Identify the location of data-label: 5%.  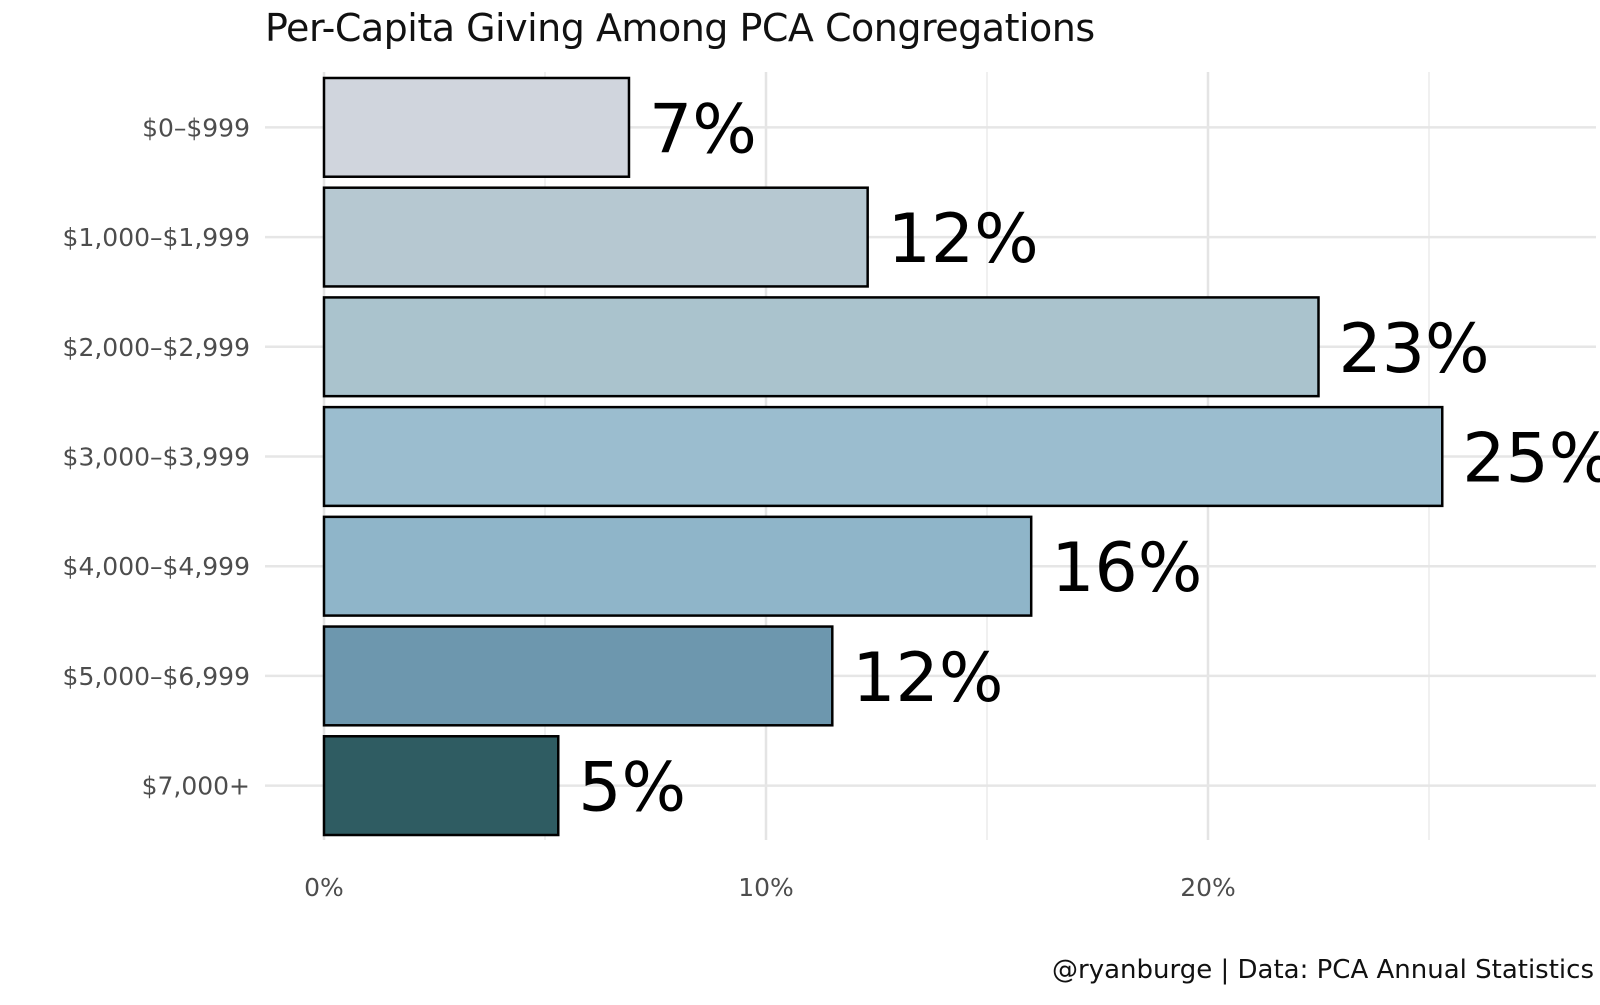
(632, 788).